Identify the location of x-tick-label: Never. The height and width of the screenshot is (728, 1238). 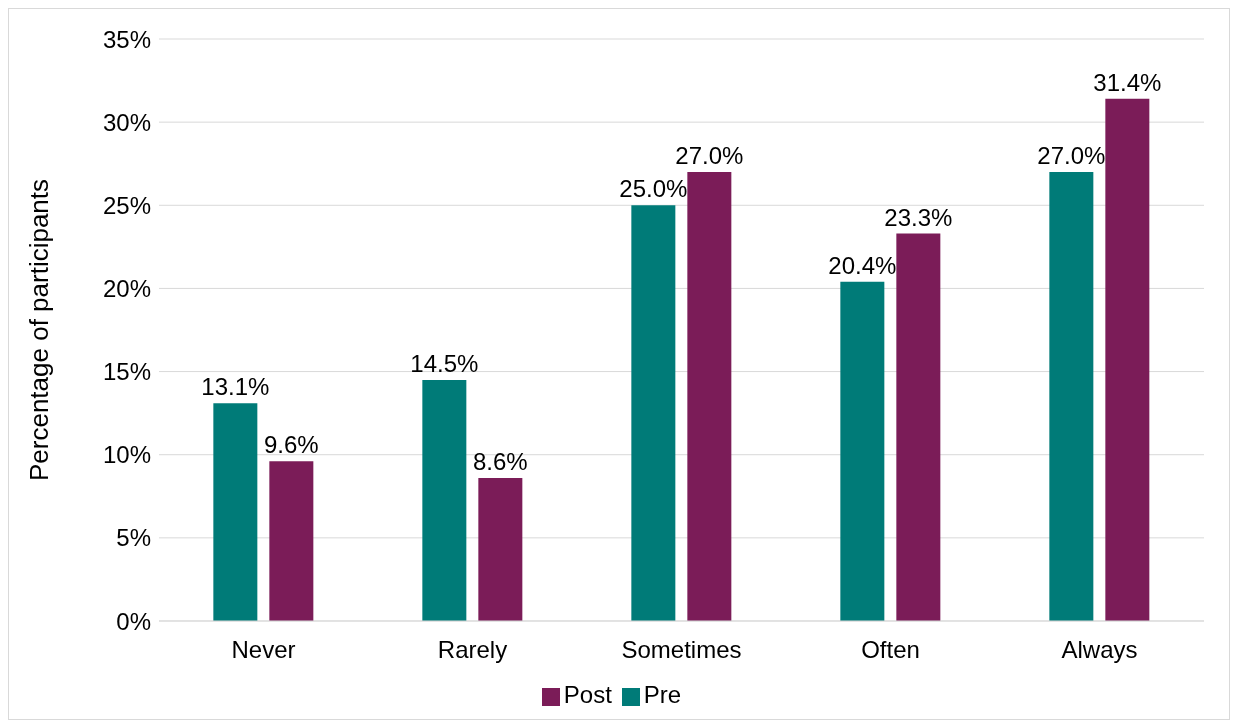
(263, 650).